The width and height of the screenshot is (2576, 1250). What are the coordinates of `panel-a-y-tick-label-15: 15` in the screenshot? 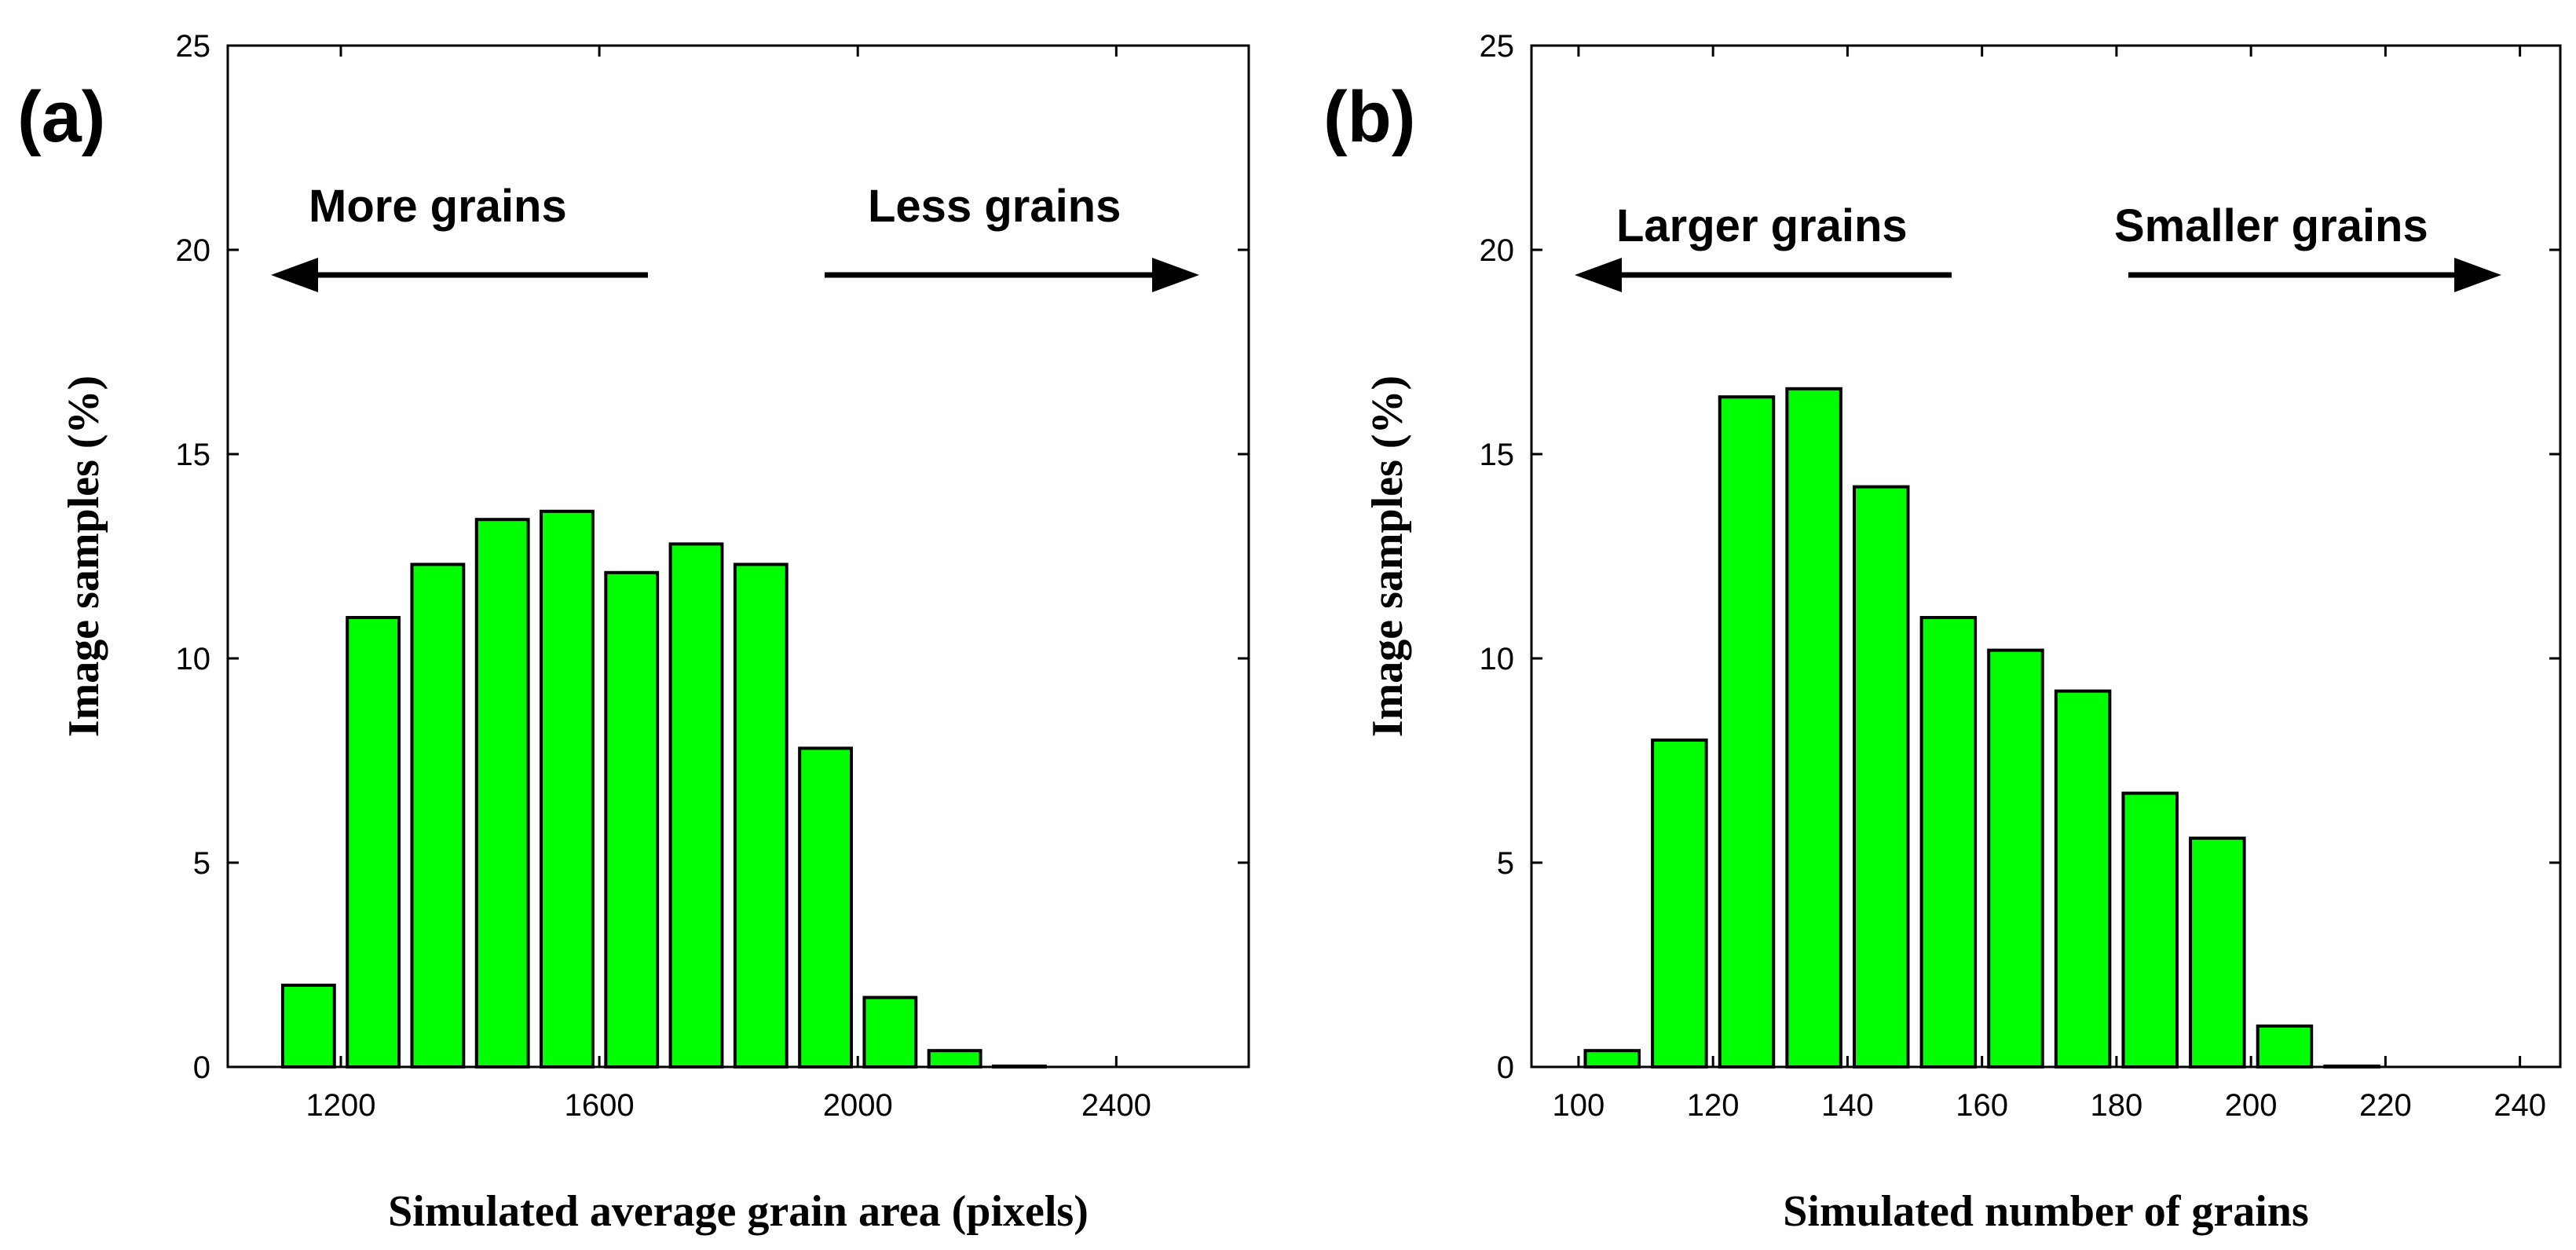 It's located at (194, 455).